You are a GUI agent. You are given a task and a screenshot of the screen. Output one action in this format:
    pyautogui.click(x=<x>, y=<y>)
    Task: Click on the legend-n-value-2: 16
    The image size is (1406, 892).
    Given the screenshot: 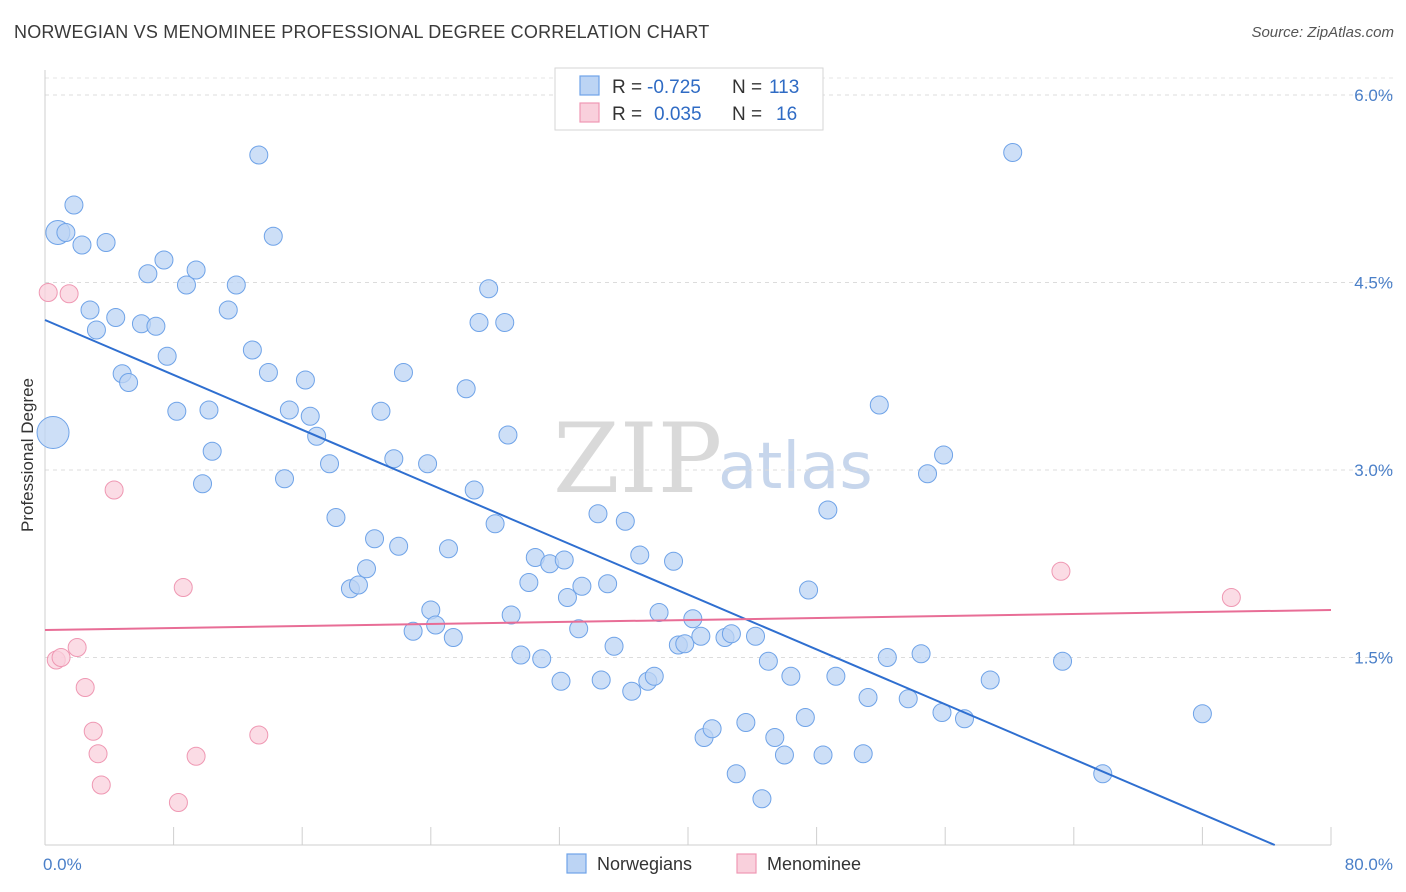 What is the action you would take?
    pyautogui.click(x=786, y=114)
    